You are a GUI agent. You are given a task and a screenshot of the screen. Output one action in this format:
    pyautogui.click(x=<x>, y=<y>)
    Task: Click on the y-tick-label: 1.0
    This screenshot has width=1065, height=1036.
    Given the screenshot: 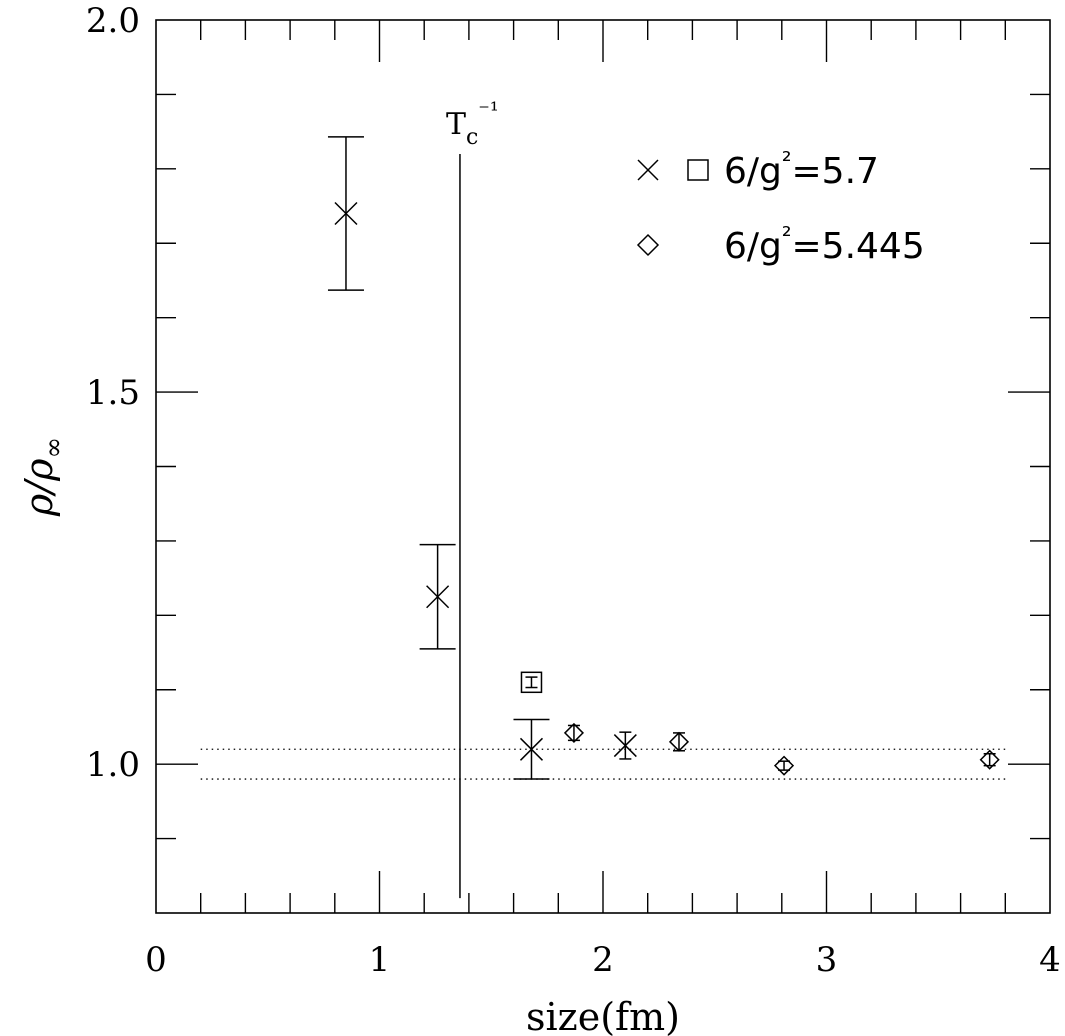 What is the action you would take?
    pyautogui.click(x=113, y=765)
    